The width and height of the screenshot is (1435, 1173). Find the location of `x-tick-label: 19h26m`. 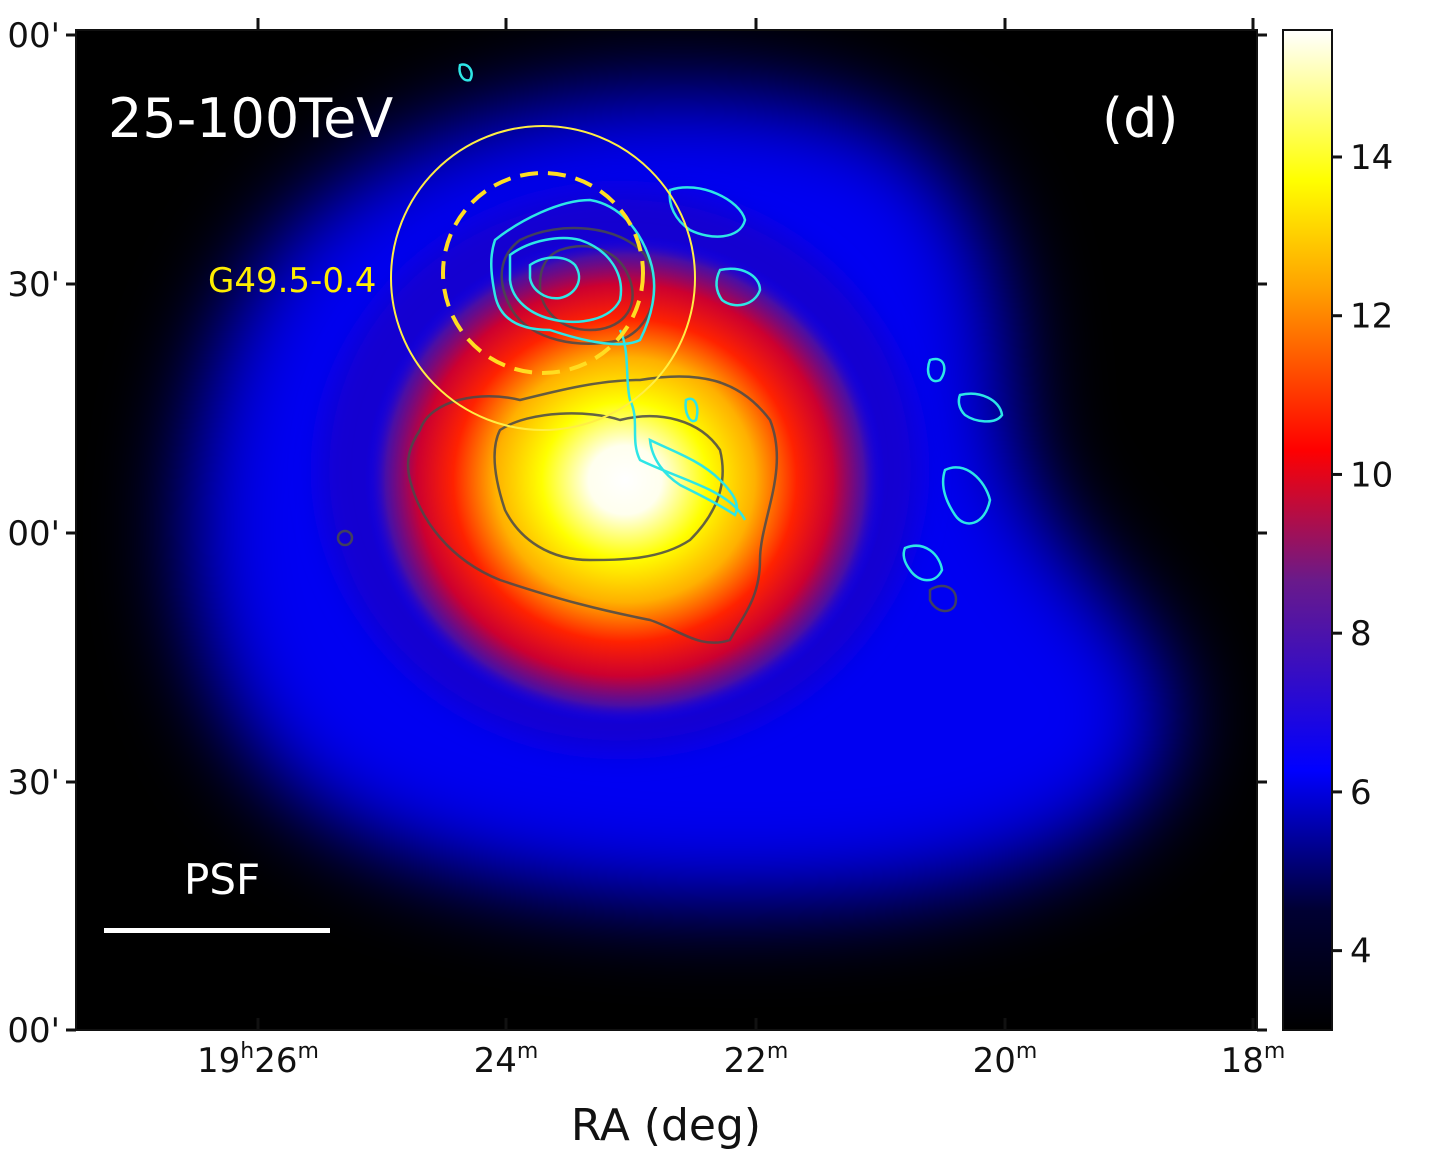

x-tick-label: 19h26m is located at coordinates (258, 1060).